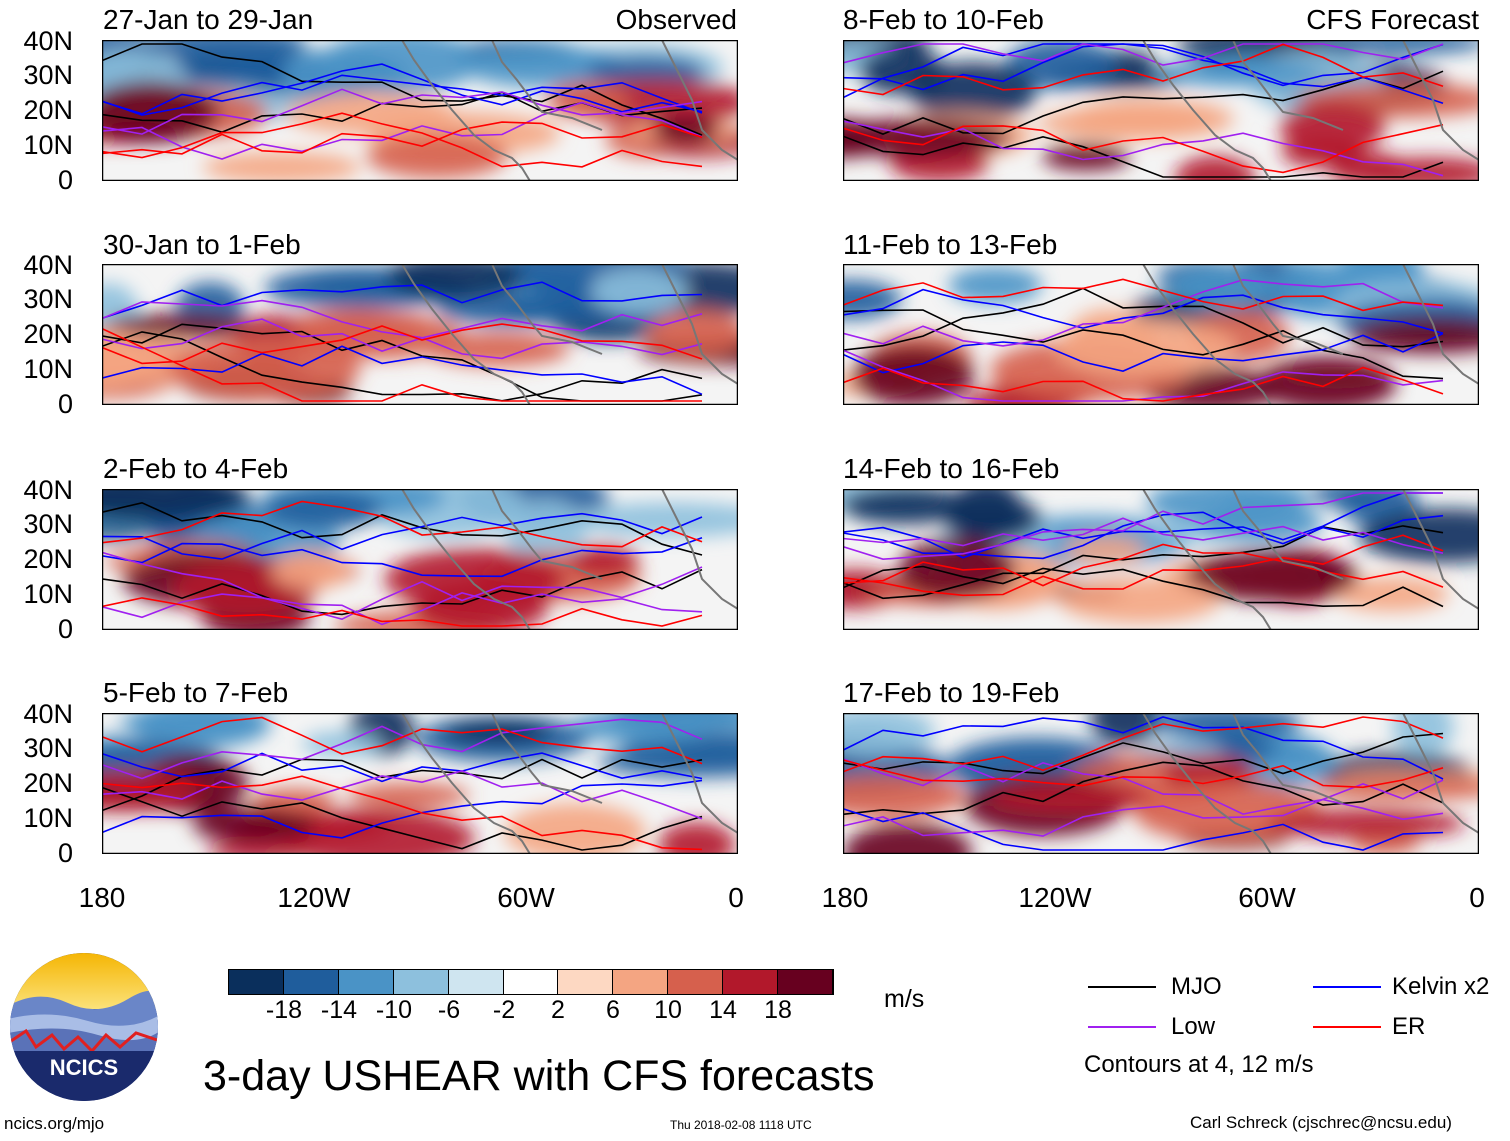 This screenshot has height=1141, width=1510. What do you see at coordinates (208, 19) in the screenshot?
I see `panel-title-left-1: 27-Jan to 29-Jan` at bounding box center [208, 19].